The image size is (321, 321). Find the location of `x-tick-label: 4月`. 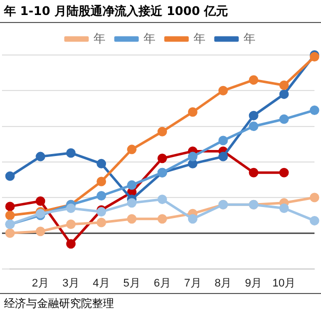

x-tick-label: 4月 is located at coordinates (101, 283).